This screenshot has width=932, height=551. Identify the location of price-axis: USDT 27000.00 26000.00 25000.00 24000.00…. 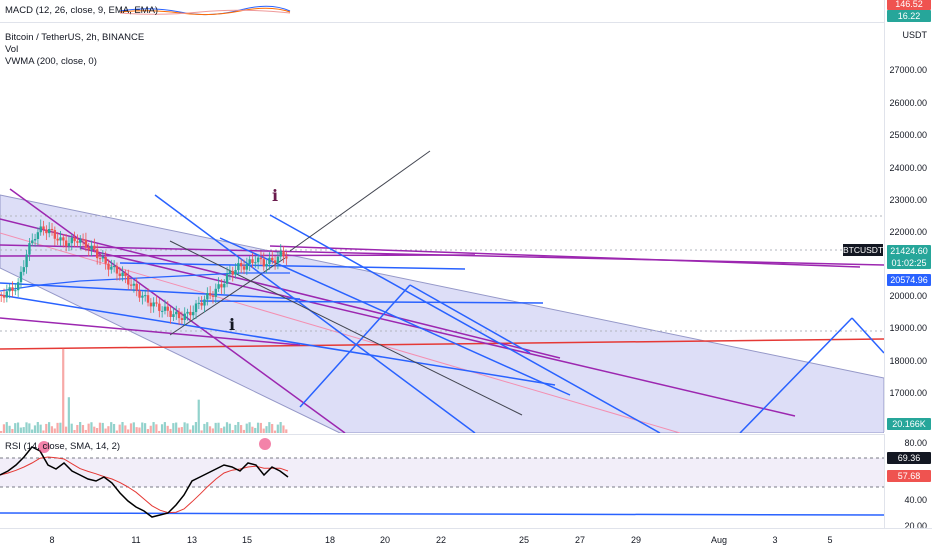
(908, 227).